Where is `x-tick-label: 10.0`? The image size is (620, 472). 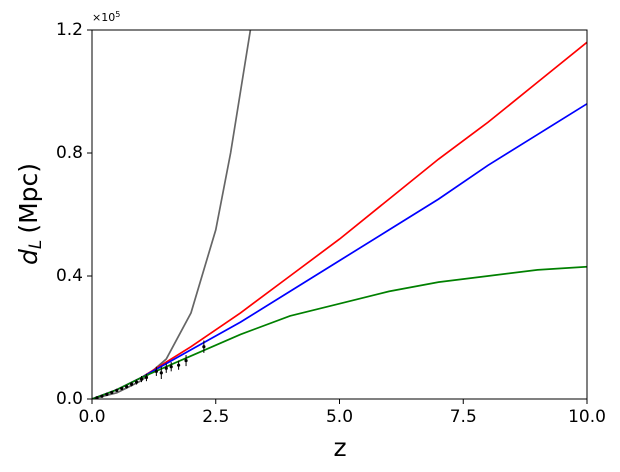
x-tick-label: 10.0 is located at coordinates (587, 417).